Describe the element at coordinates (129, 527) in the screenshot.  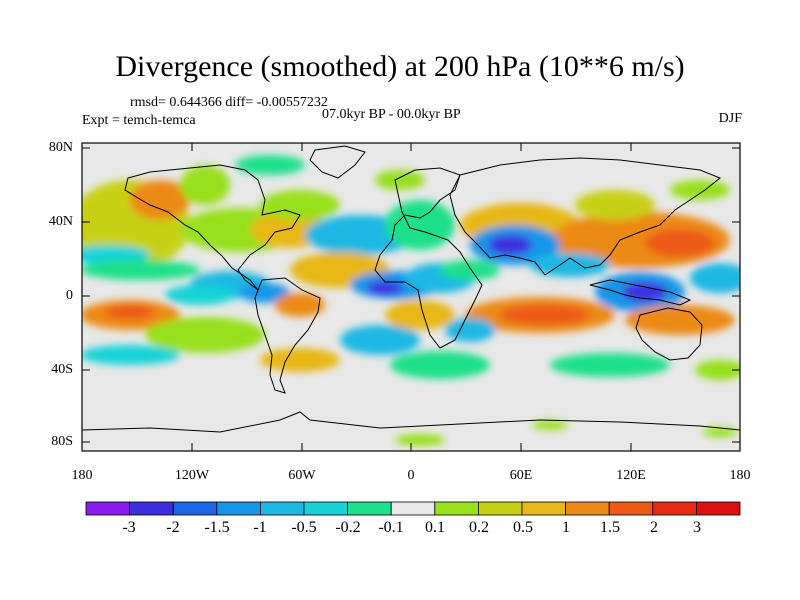
I see `colorbar-label: -3` at that location.